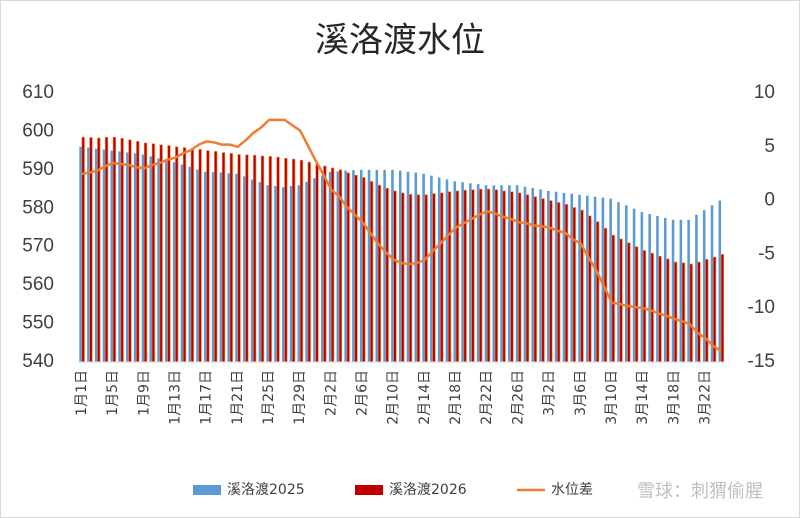 The image size is (800, 518). What do you see at coordinates (769, 200) in the screenshot?
I see `y2-tick-label: 0` at bounding box center [769, 200].